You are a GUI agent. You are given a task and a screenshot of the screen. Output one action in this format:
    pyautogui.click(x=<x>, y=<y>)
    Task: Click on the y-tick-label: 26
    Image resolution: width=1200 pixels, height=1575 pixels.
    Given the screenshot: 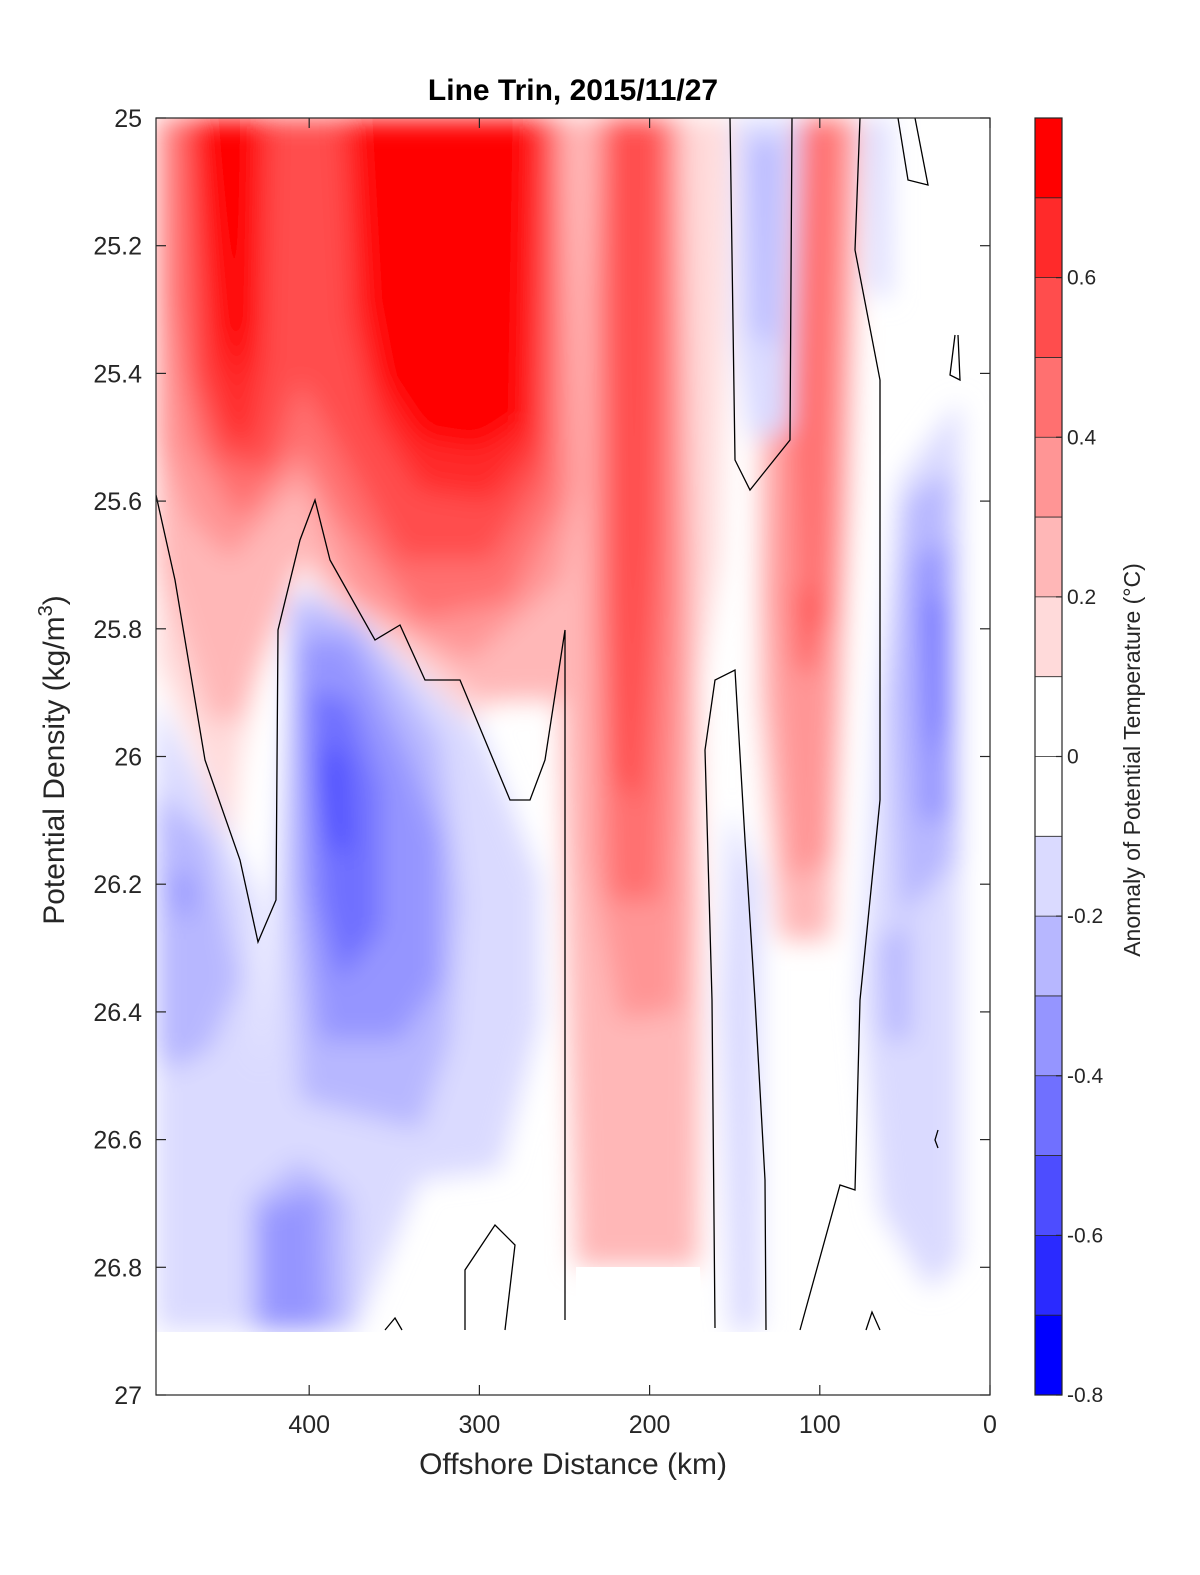 What is the action you would take?
    pyautogui.click(x=128, y=758)
    